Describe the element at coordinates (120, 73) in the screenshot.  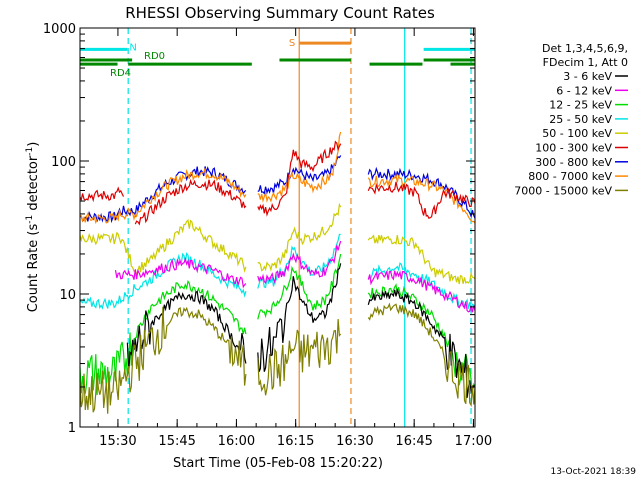
I see `state-bar-label: RD4` at that location.